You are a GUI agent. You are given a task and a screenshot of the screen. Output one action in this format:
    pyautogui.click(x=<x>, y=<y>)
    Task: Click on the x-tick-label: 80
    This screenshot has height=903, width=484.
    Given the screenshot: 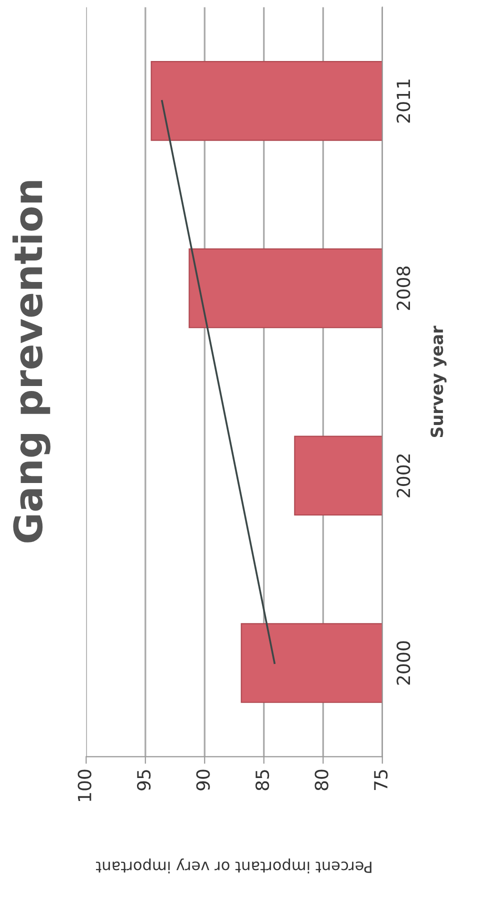 What is the action you would take?
    pyautogui.click(x=321, y=780)
    